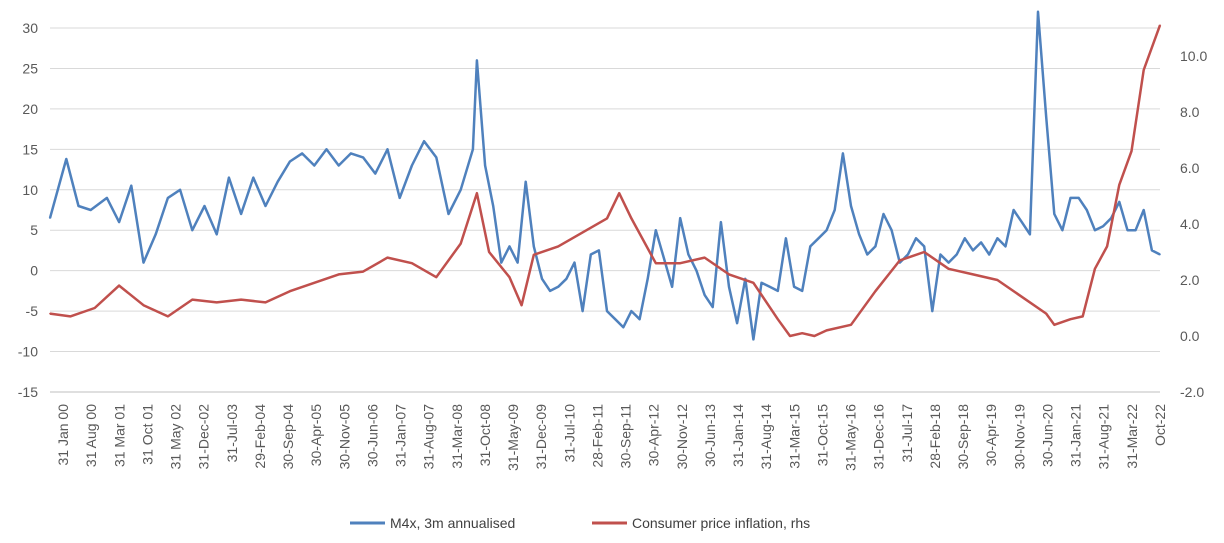  Describe the element at coordinates (1192, 392) in the screenshot. I see `y2-tick-label: -2.0` at that location.